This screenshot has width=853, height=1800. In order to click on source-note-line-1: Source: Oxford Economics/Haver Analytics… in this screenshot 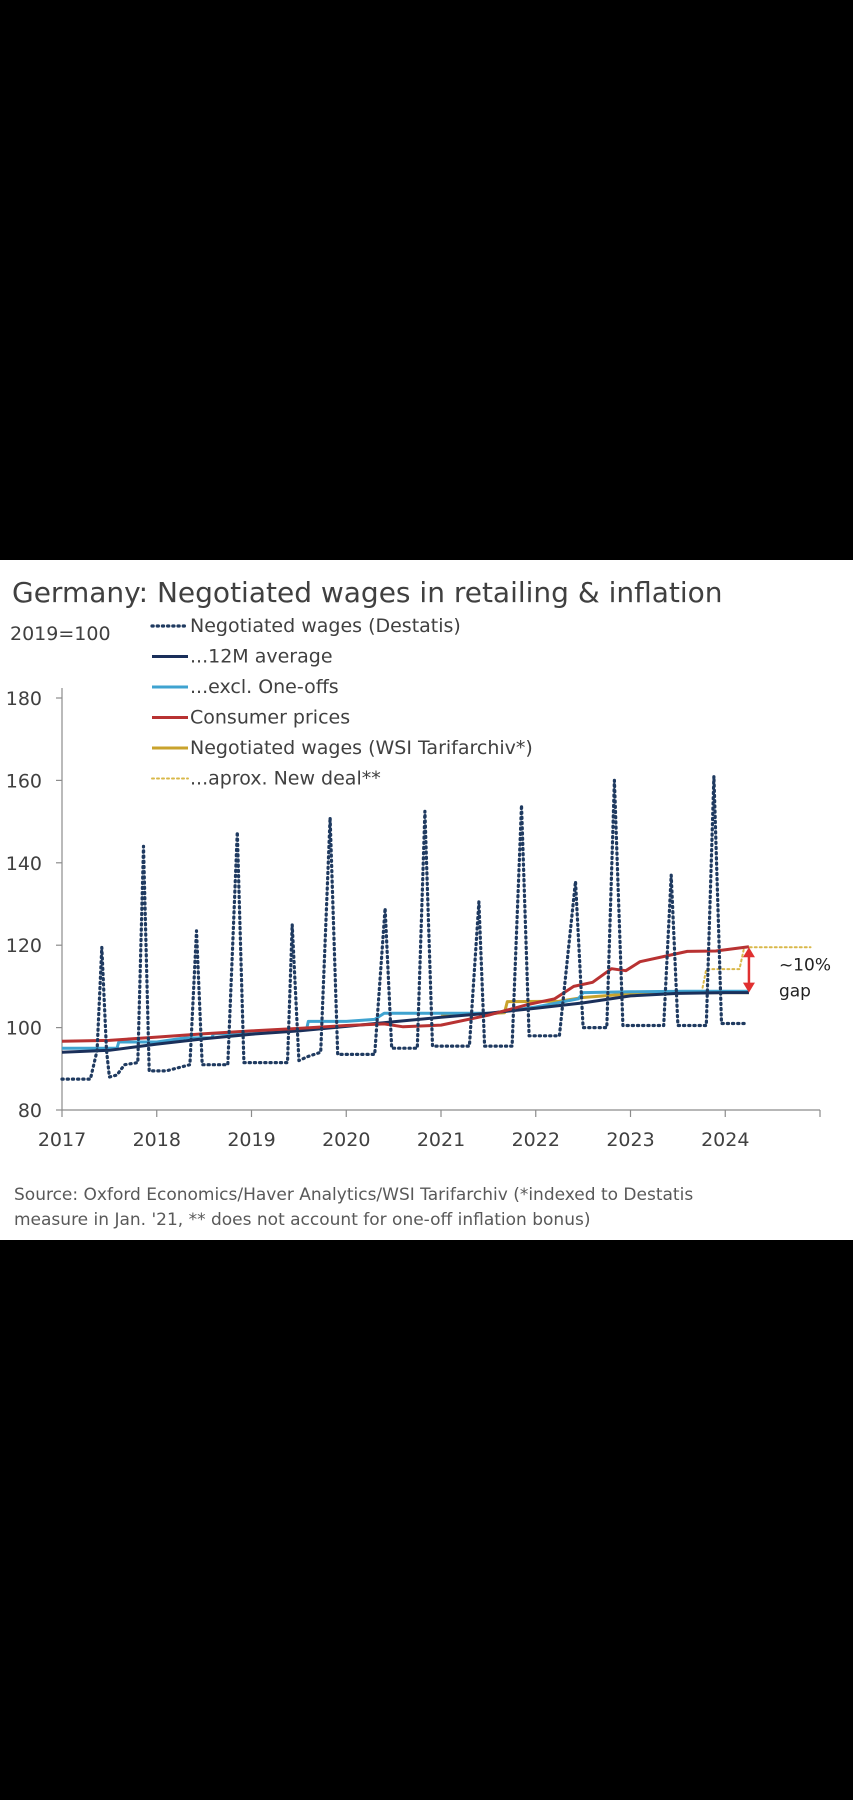, I will do `click(353, 1195)`.